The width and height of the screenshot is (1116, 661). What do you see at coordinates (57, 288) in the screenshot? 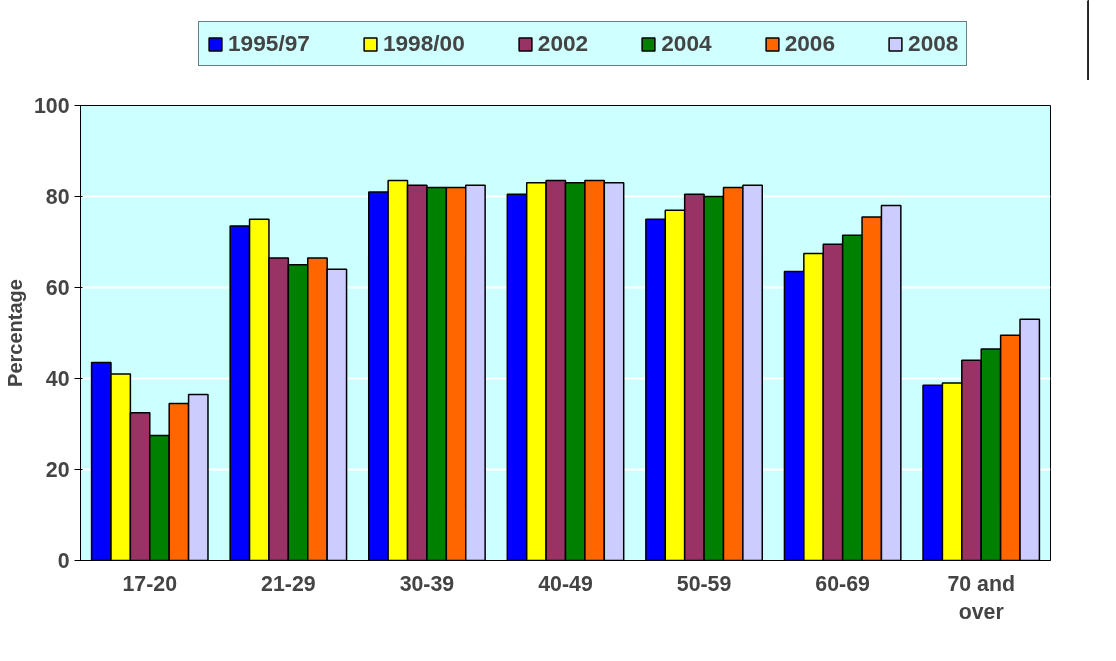
I see `y-tick-label: 60` at bounding box center [57, 288].